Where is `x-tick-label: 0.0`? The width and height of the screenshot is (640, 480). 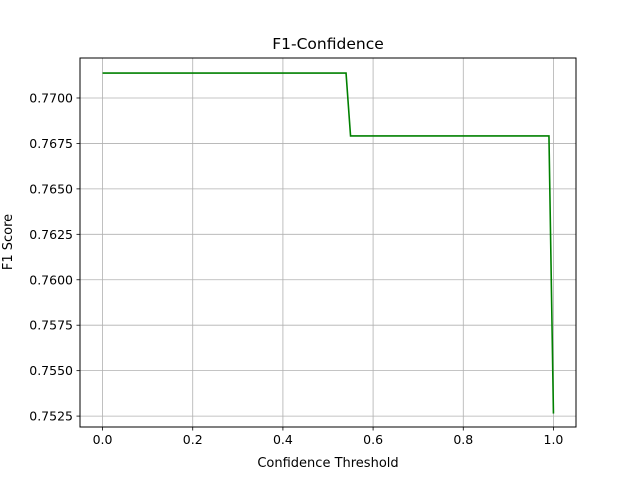 x-tick-label: 0.0 is located at coordinates (103, 439).